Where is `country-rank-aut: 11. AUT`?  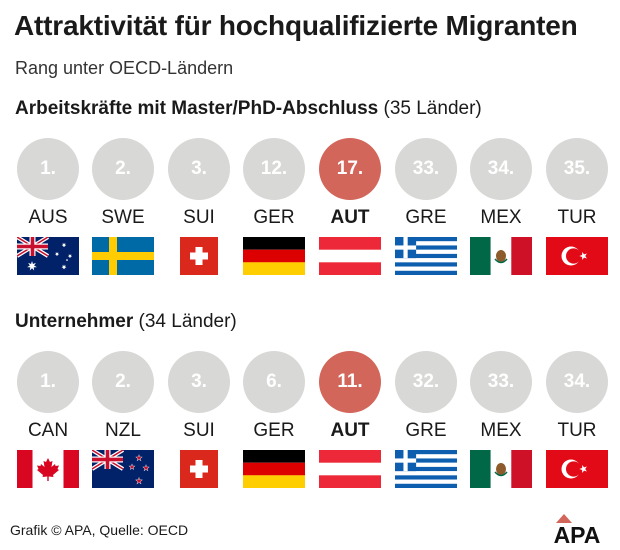 country-rank-aut: 11. AUT is located at coordinates (350, 426).